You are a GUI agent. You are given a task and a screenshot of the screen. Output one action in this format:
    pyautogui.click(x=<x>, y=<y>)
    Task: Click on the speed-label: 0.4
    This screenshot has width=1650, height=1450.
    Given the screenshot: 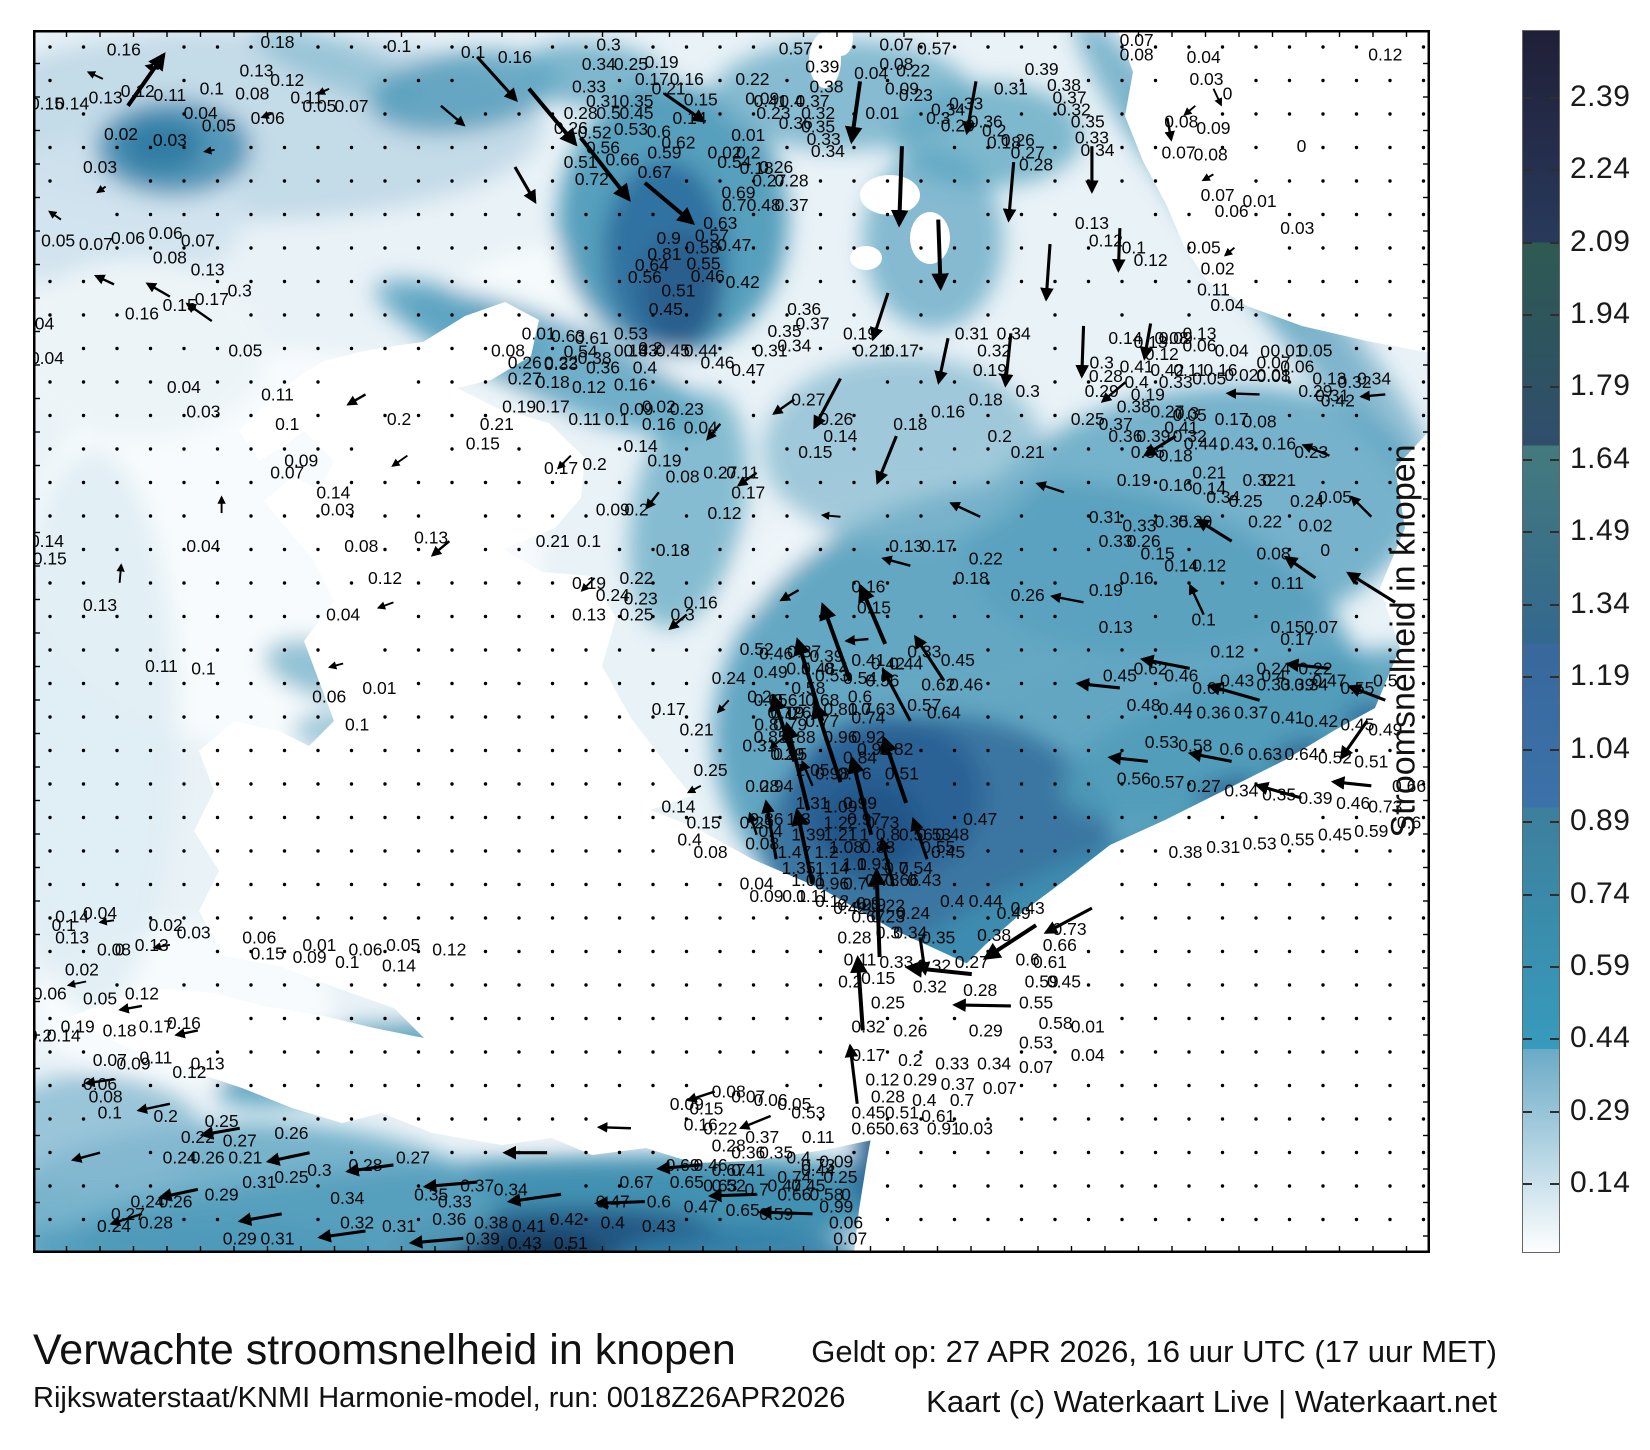 What is the action you would take?
    pyautogui.click(x=798, y=1158)
    